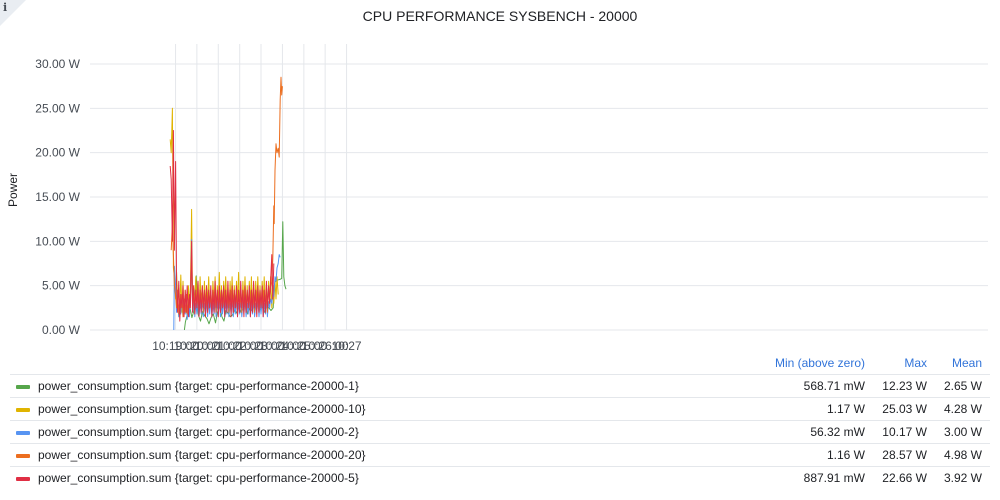 This screenshot has height=500, width=1000. What do you see at coordinates (57, 241) in the screenshot?
I see `y-tick-label: 10.00 W` at bounding box center [57, 241].